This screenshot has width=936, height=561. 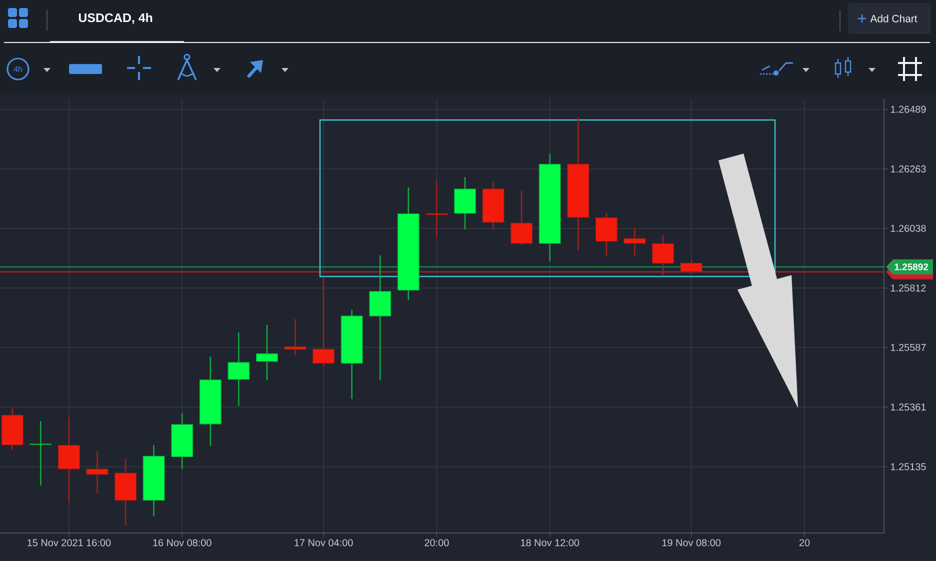 What do you see at coordinates (908, 466) in the screenshot?
I see `y-tick-label: 1.25135` at bounding box center [908, 466].